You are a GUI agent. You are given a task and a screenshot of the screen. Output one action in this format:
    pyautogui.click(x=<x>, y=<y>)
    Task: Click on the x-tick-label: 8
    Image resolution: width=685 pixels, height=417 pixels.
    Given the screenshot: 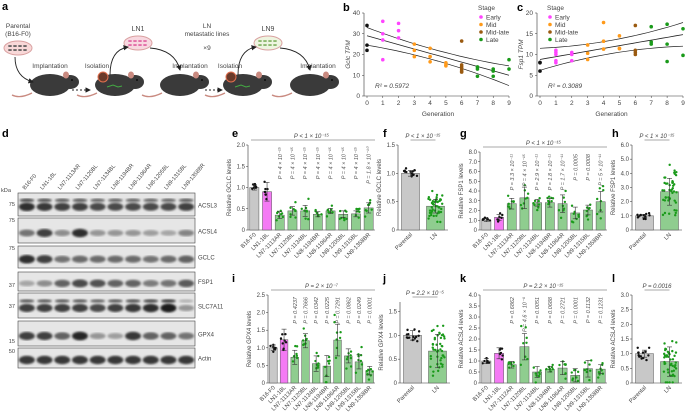 What is the action you would take?
    pyautogui.click(x=667, y=103)
    